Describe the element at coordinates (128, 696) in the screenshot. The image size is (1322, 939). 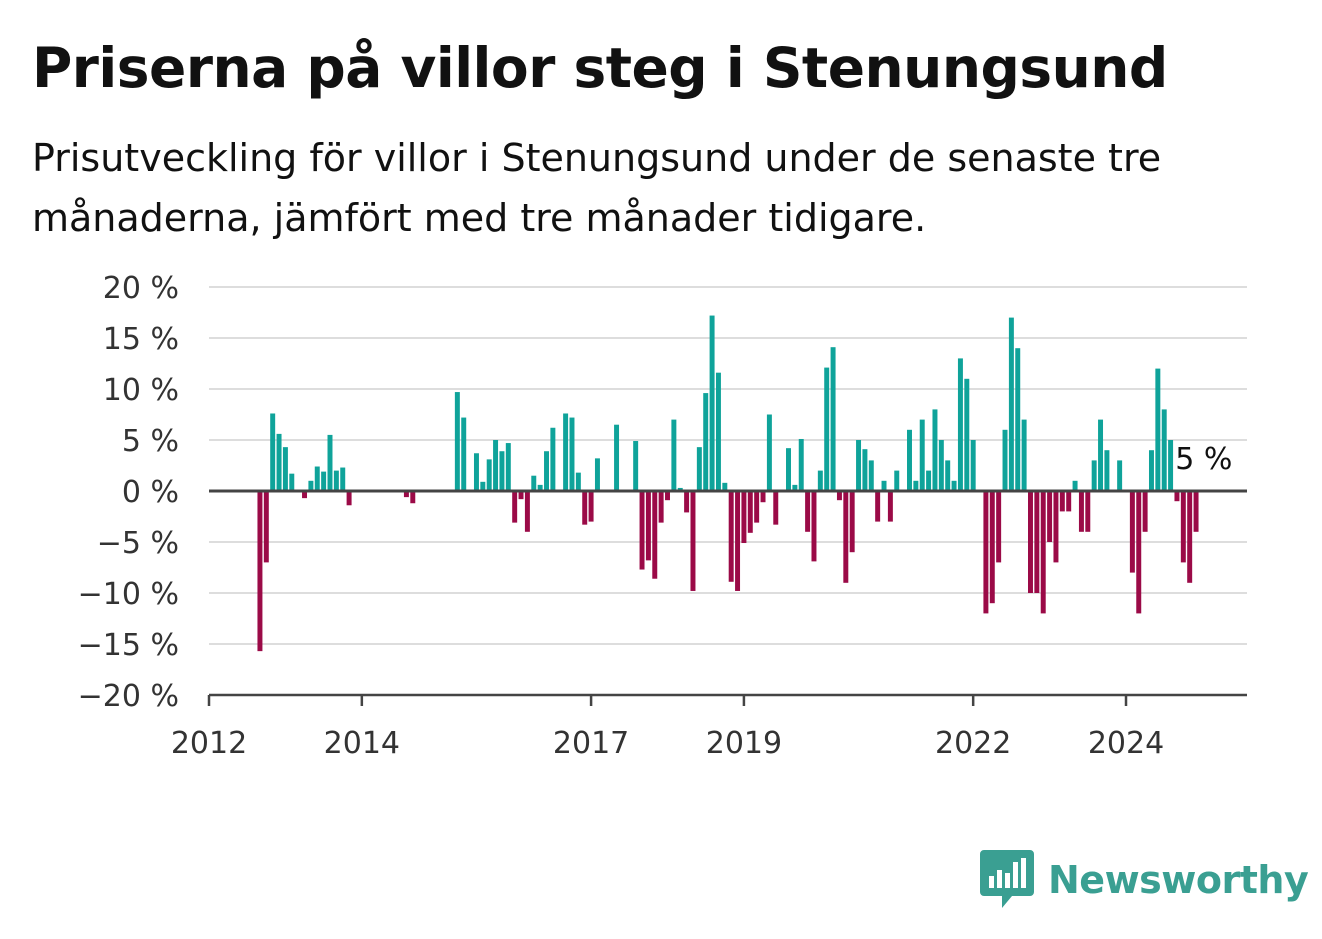
I see `y-tick-label: −20 %` at that location.